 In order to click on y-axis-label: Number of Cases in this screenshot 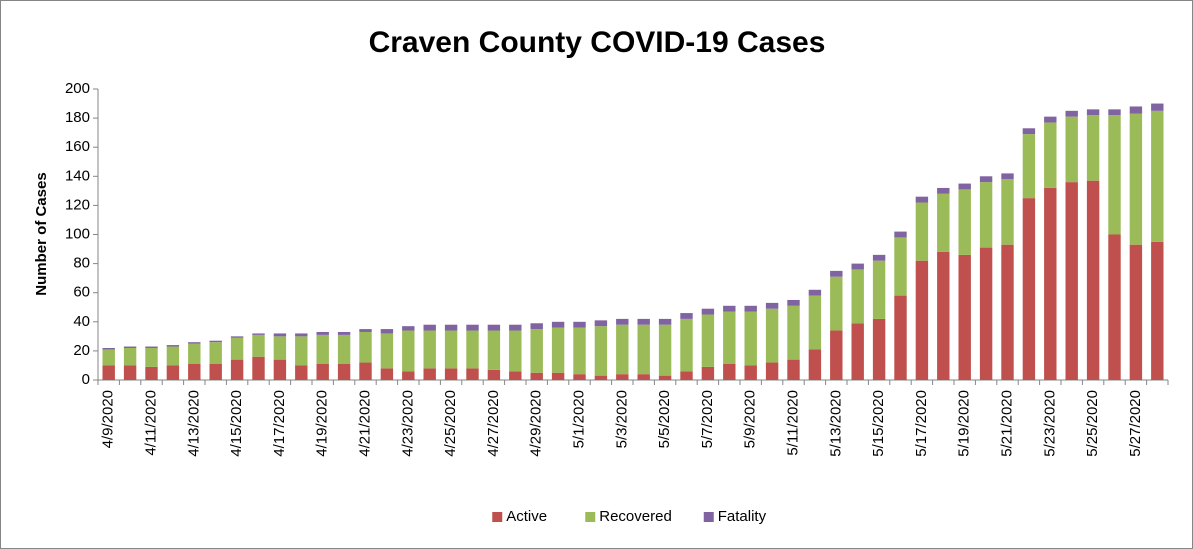, I will do `click(41, 233)`.